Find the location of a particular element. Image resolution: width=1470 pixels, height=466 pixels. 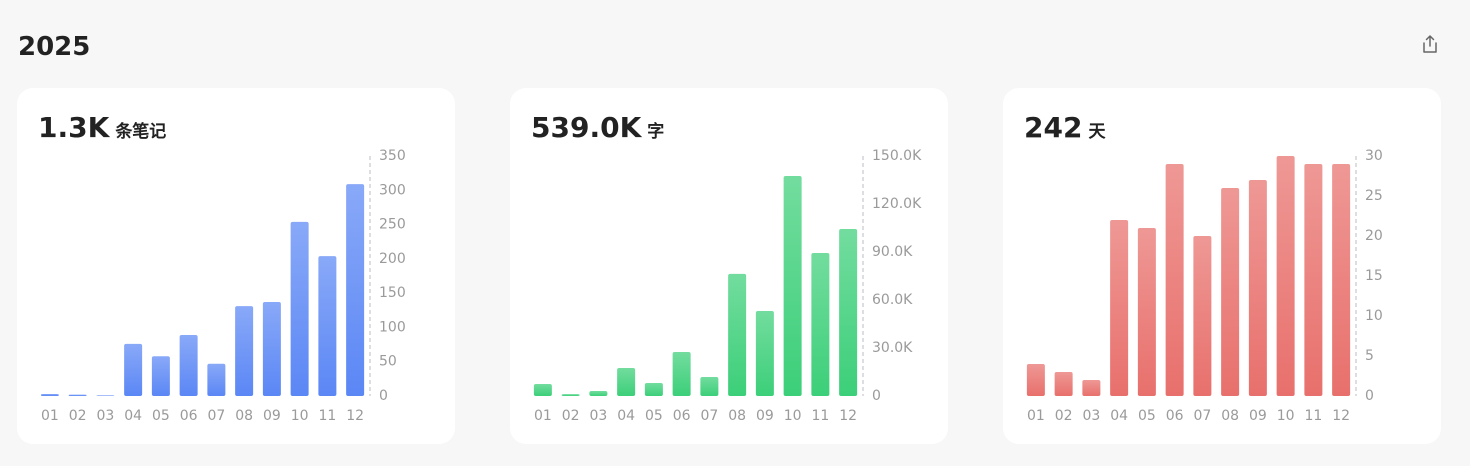

y-tick-label: 120.0K is located at coordinates (897, 204).